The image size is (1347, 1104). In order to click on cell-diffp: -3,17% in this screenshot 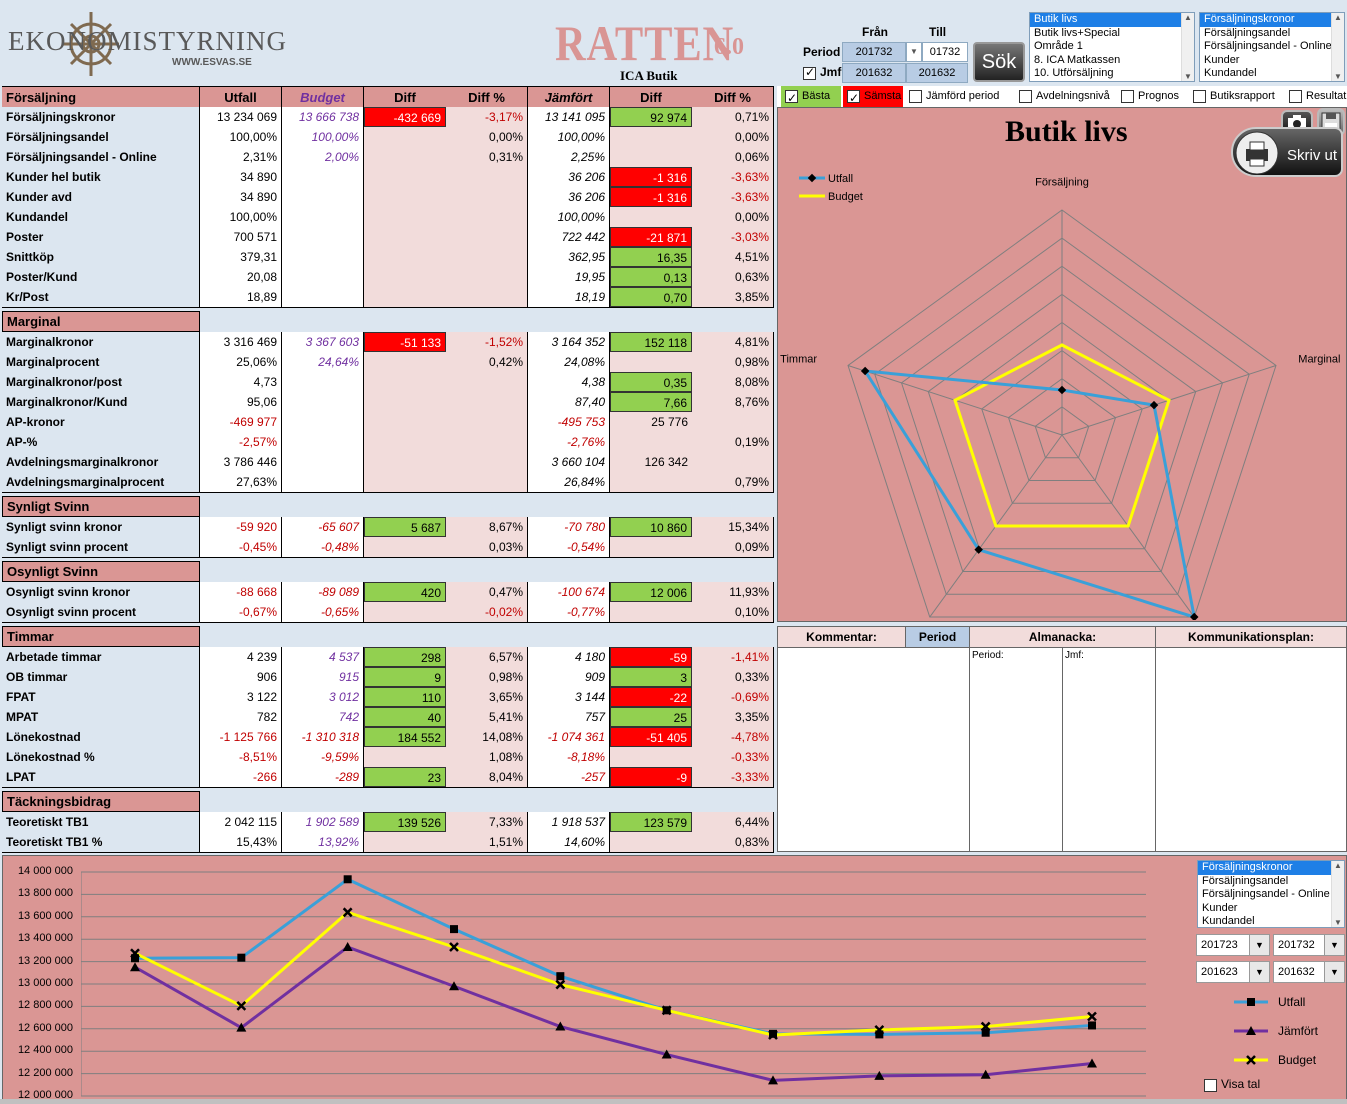, I will do `click(487, 117)`.